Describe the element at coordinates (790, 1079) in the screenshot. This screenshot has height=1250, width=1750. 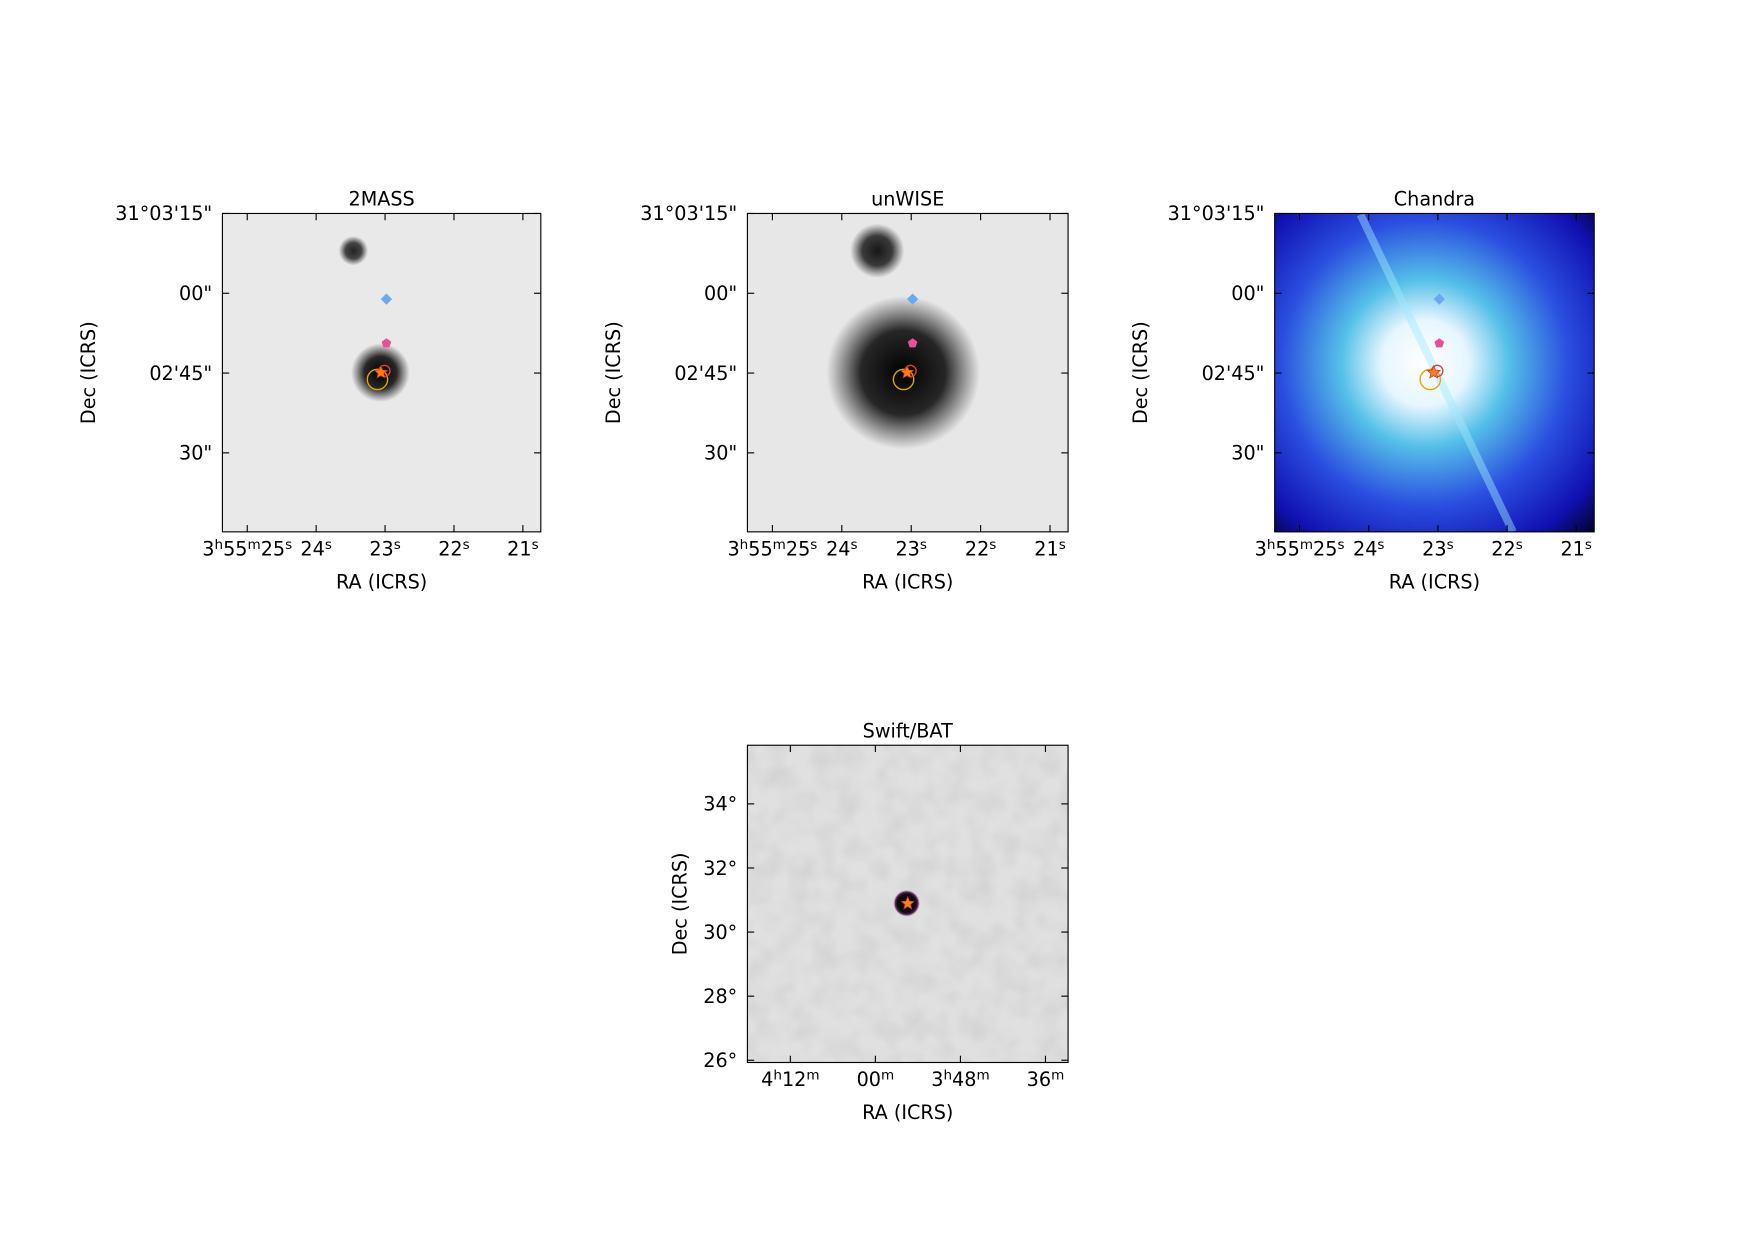
I see `x-tick-label: 4h12m` at that location.